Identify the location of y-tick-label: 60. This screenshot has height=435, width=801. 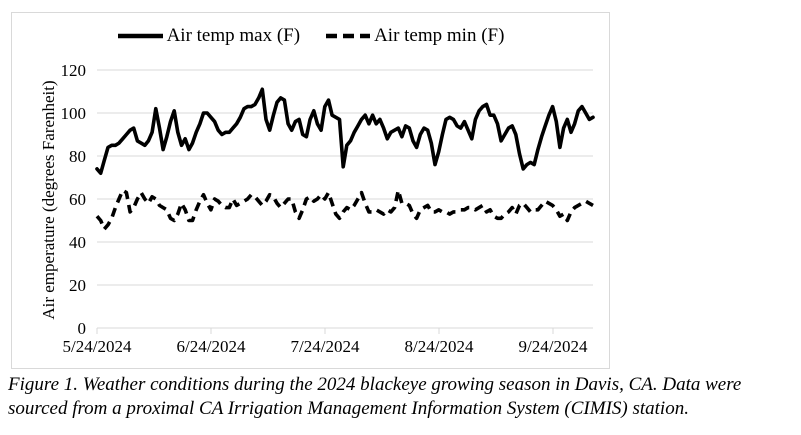
(77, 199).